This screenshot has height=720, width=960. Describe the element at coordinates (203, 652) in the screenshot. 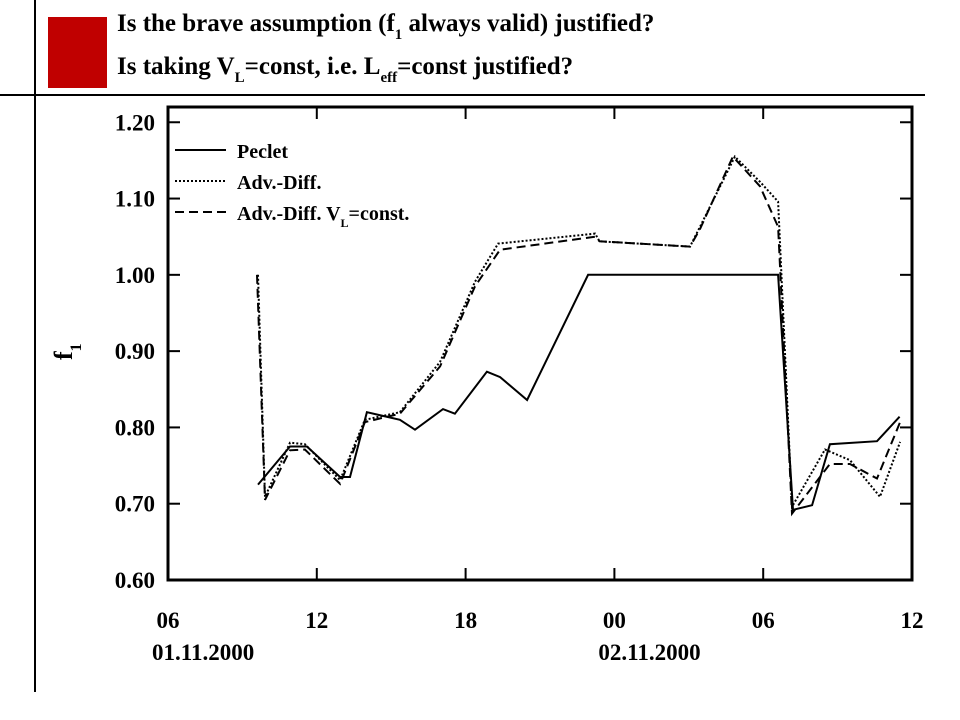

I see `x-date-label: 01.11.2000` at that location.